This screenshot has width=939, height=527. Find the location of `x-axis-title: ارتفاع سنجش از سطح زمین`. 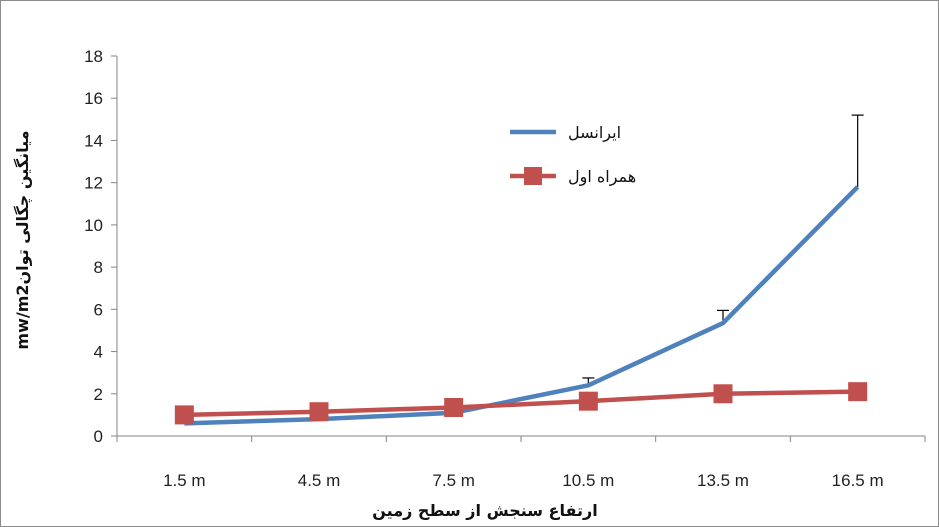

x-axis-title: ارتفاع سنجش از سطح زمین is located at coordinates (484, 510).